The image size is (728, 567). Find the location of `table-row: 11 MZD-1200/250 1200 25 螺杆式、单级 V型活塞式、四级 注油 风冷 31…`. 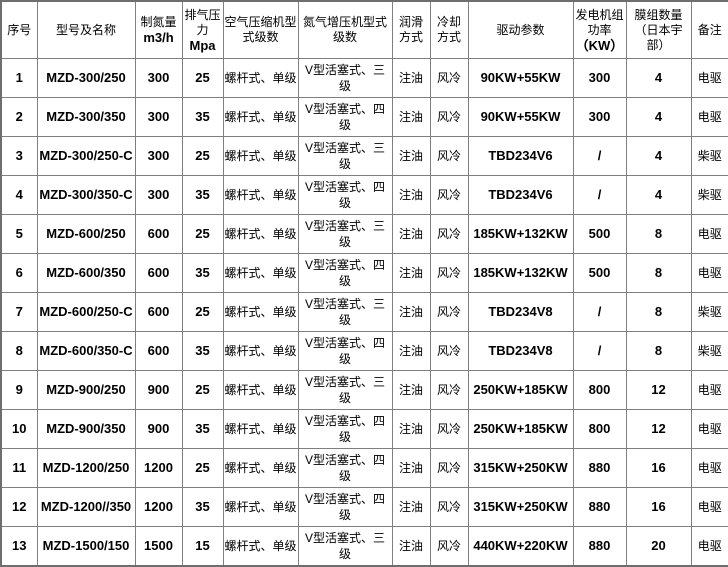

table-row: 11 MZD-1200/250 1200 25 螺杆式、单级 V型活塞式、四级 注油 风冷 31… is located at coordinates (364, 468).